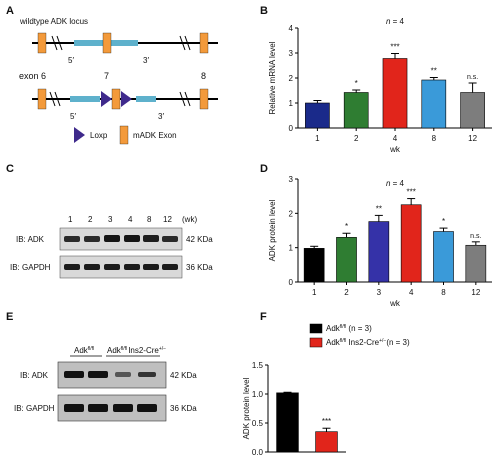  What do you see at coordinates (395, 183) in the screenshot?
I see `n-annotation: n = 4` at bounding box center [395, 183].